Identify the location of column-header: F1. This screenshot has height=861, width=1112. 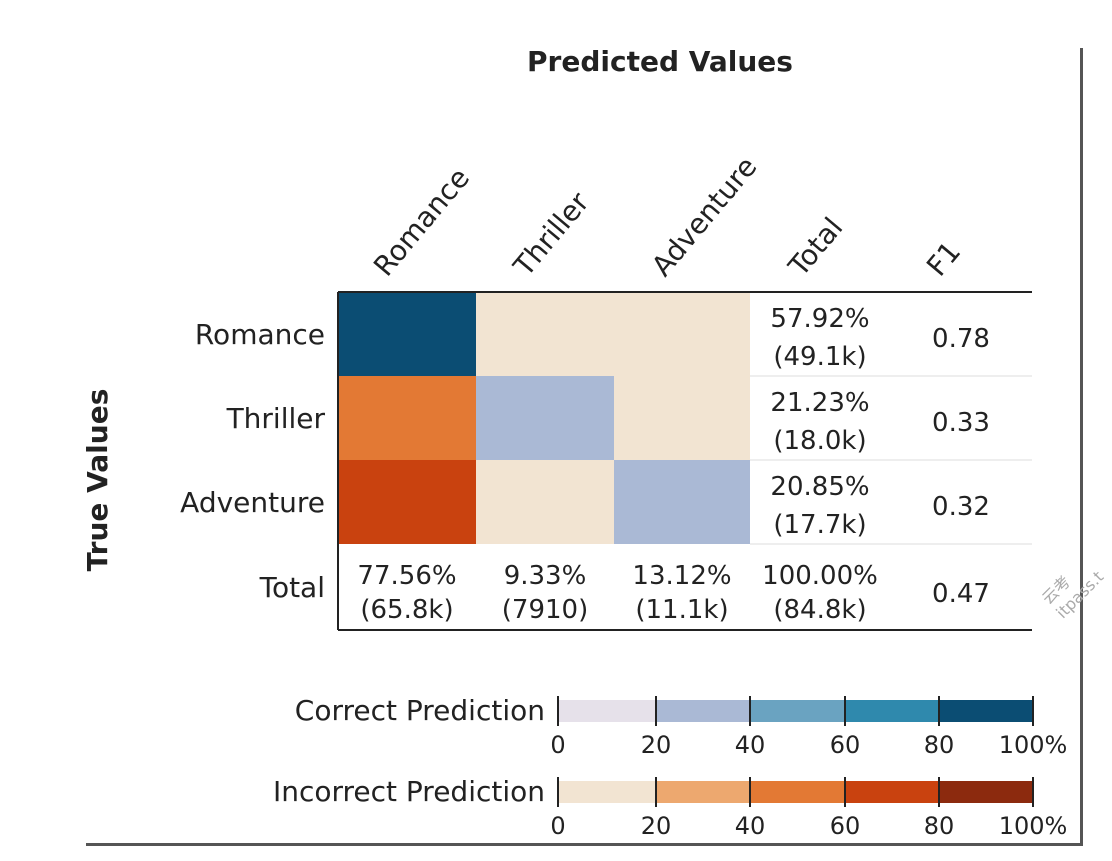
(943, 258).